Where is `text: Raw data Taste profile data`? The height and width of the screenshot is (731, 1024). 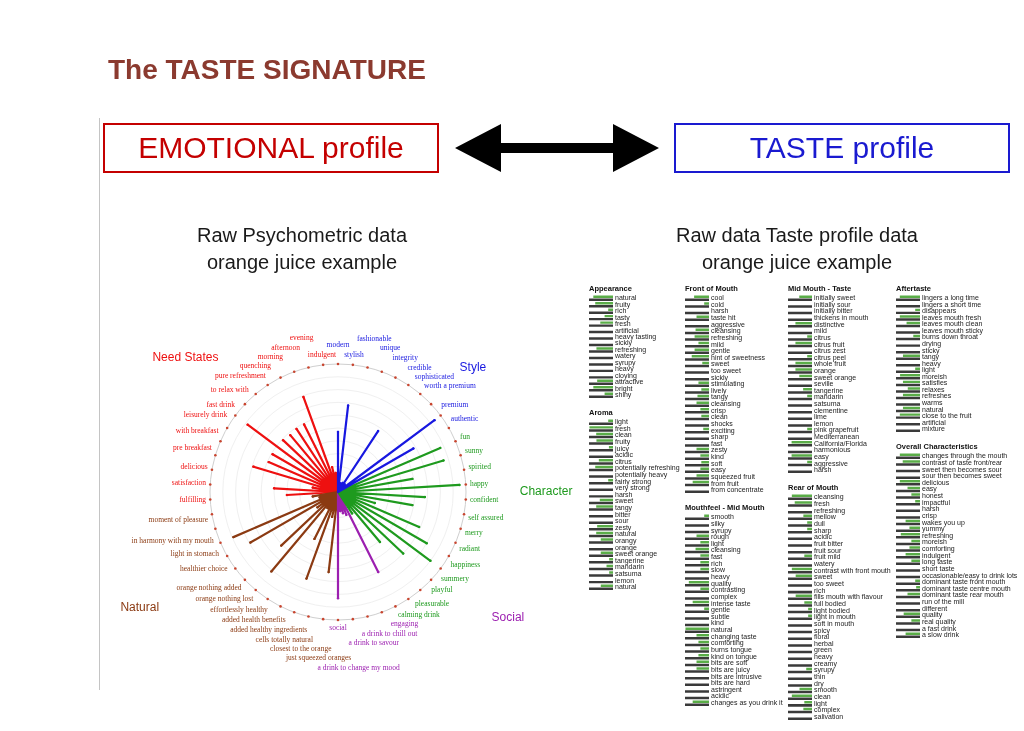
text: Raw data Taste profile data is located at coordinates (797, 235).